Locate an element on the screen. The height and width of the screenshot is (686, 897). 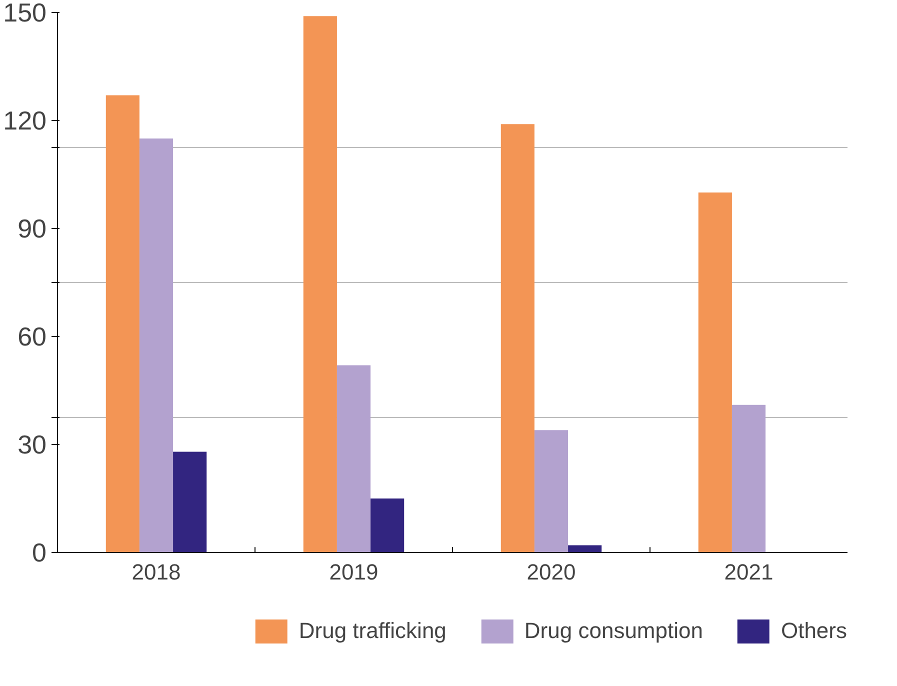
y-tick-label: 60 is located at coordinates (32, 337).